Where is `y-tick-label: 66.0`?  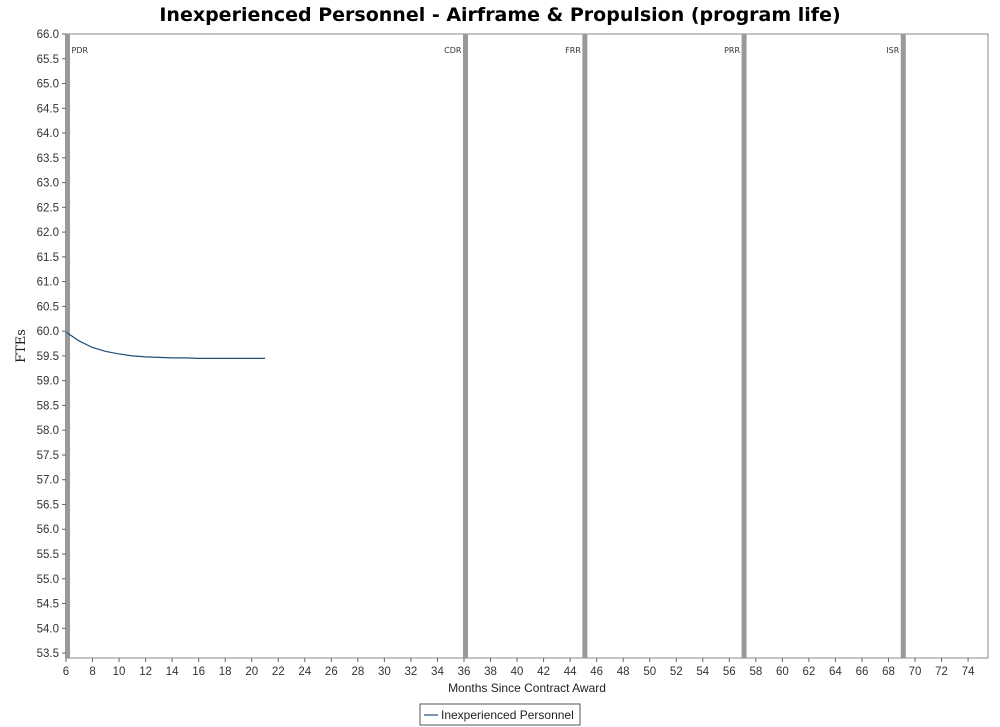
y-tick-label: 66.0 is located at coordinates (48, 35).